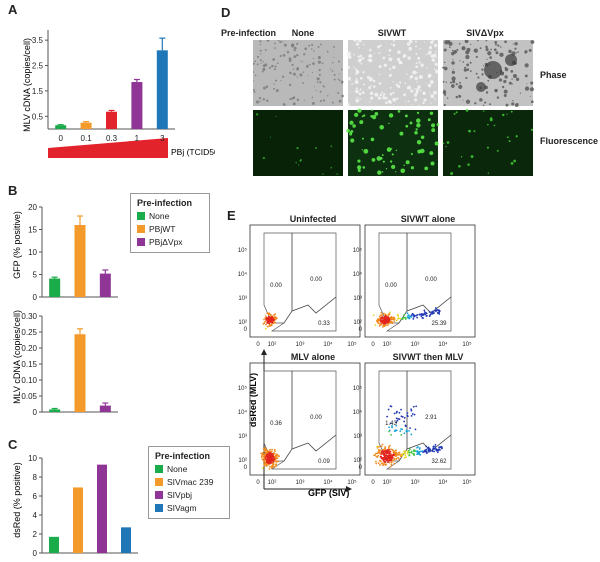 Image resolution: width=600 pixels, height=562 pixels. Describe the element at coordinates (242, 323) in the screenshot. I see `flow-y-tick-label: 10²` at that location.